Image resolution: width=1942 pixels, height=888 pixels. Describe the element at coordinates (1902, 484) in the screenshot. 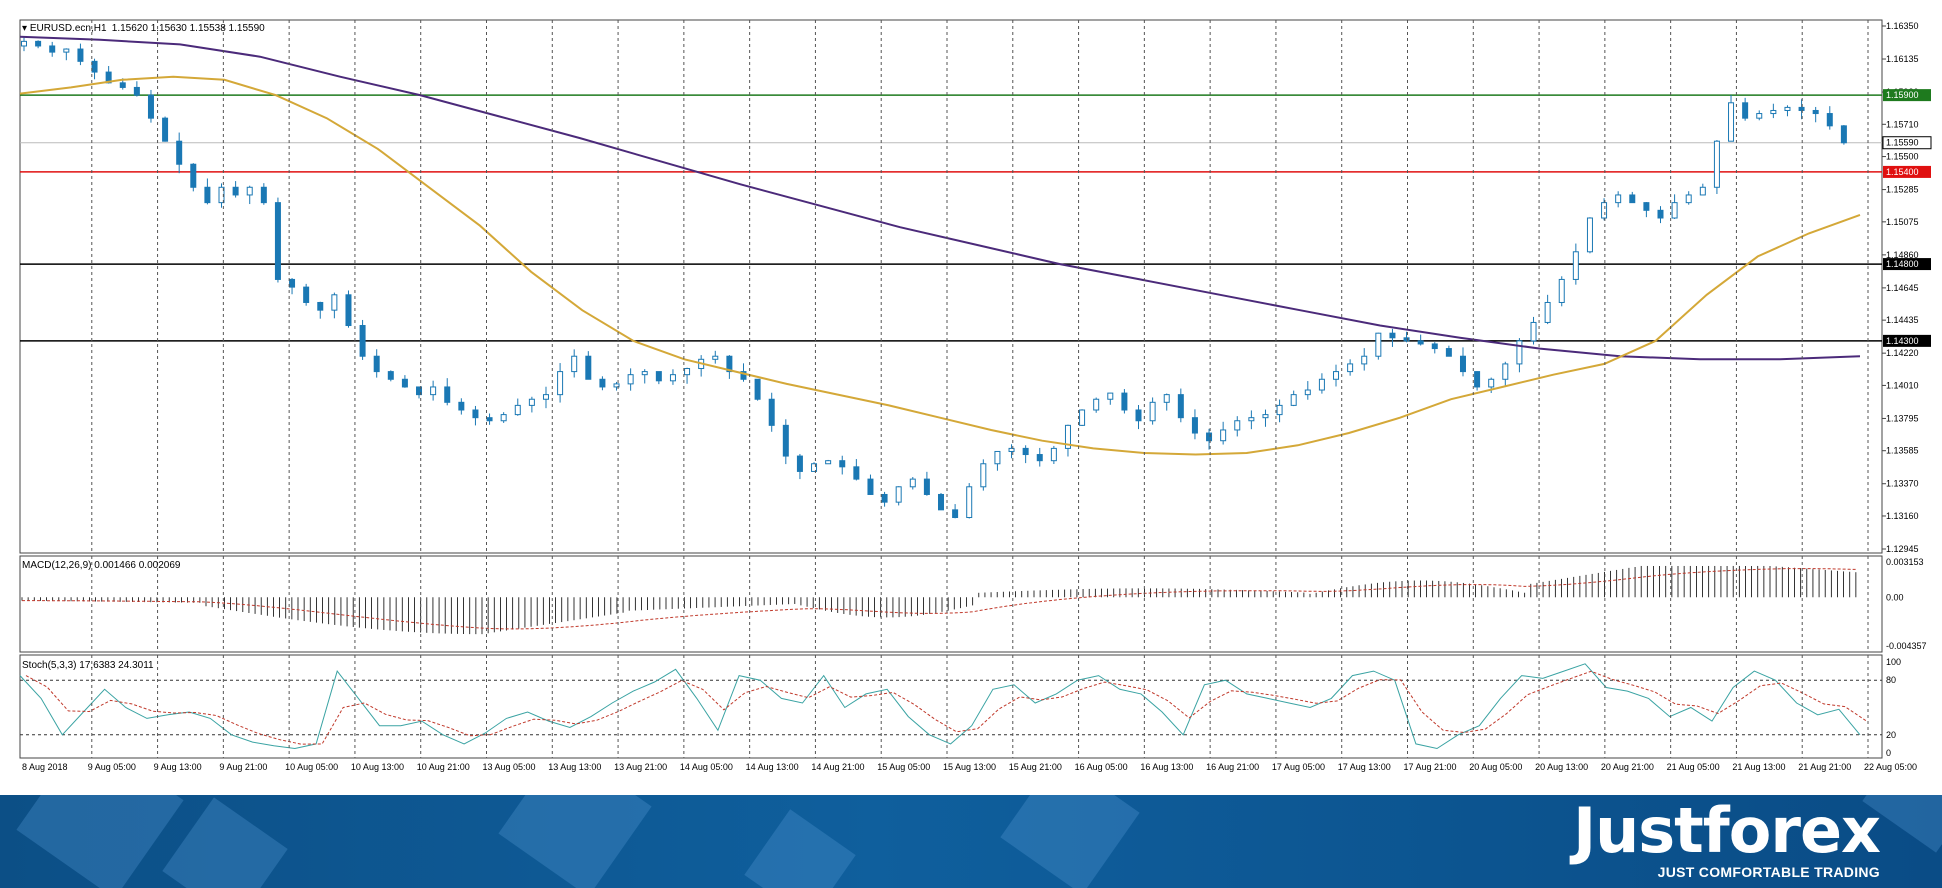

I see `price-tick-label: 1.13370` at that location.